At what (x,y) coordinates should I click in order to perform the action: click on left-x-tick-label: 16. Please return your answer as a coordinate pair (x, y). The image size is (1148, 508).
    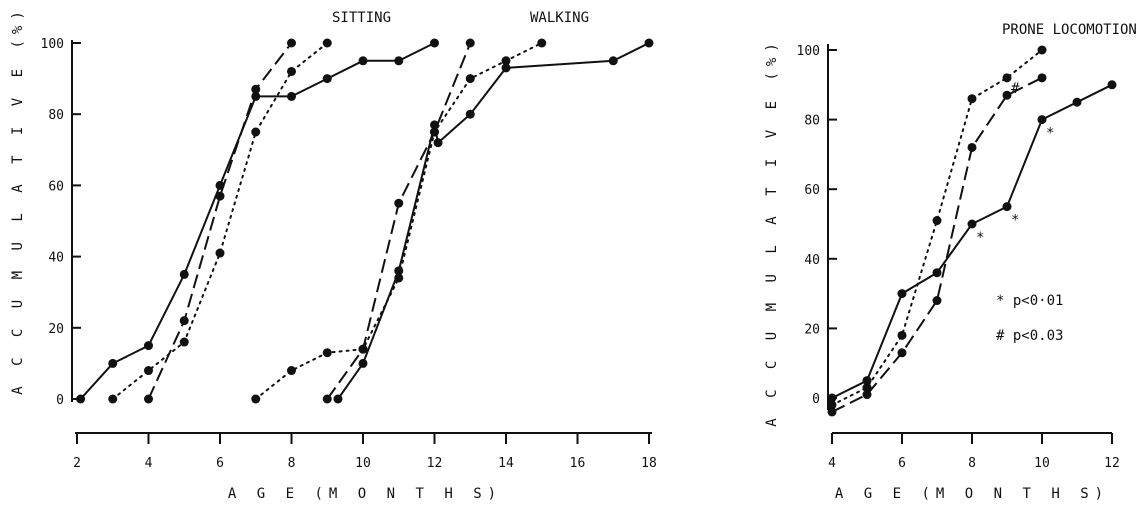
    Looking at the image, I should click on (578, 463).